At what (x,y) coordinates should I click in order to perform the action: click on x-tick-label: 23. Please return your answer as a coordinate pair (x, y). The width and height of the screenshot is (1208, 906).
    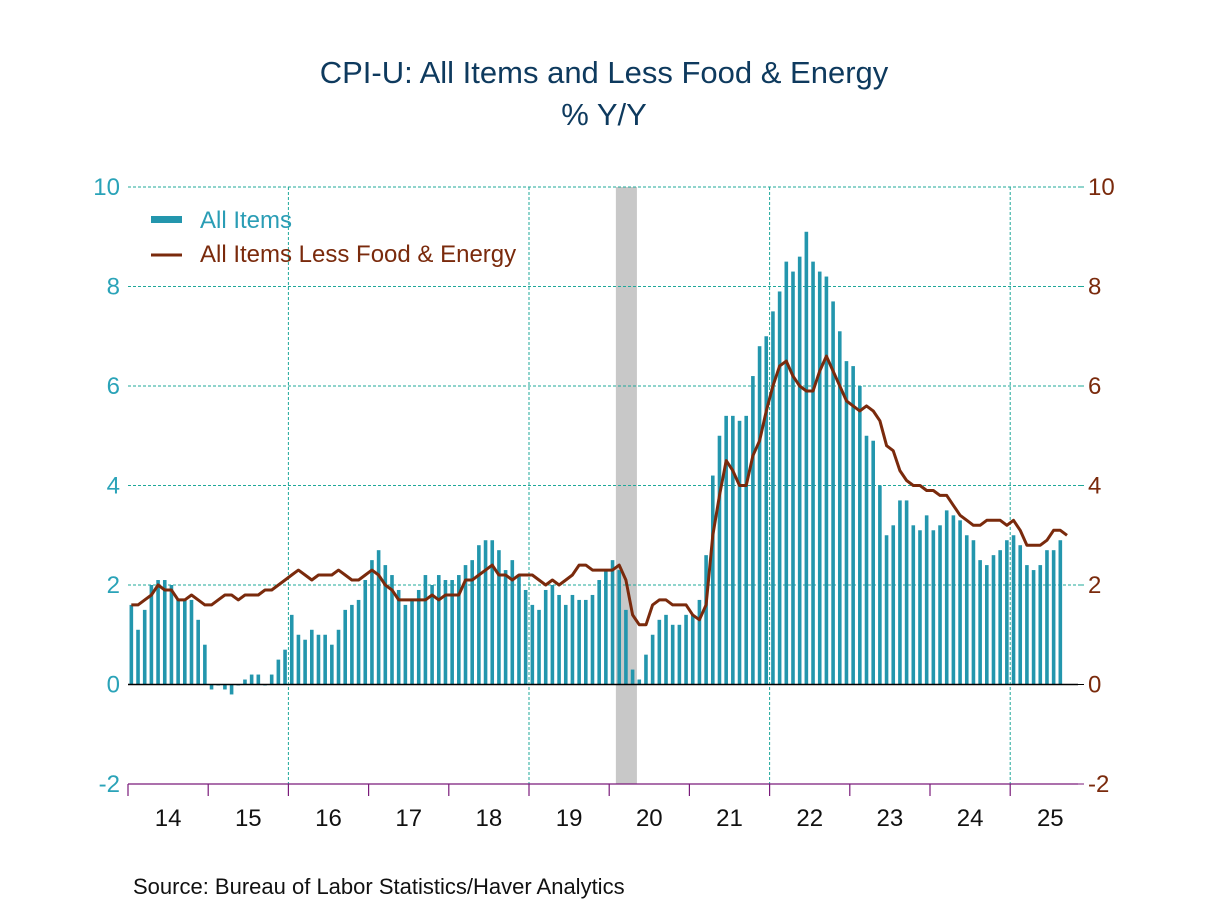
    Looking at the image, I should click on (890, 818).